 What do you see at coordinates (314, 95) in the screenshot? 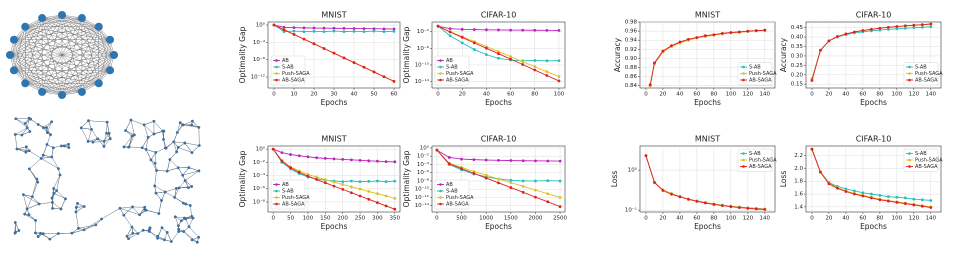
I see `x-tick-label: 20` at bounding box center [314, 95].